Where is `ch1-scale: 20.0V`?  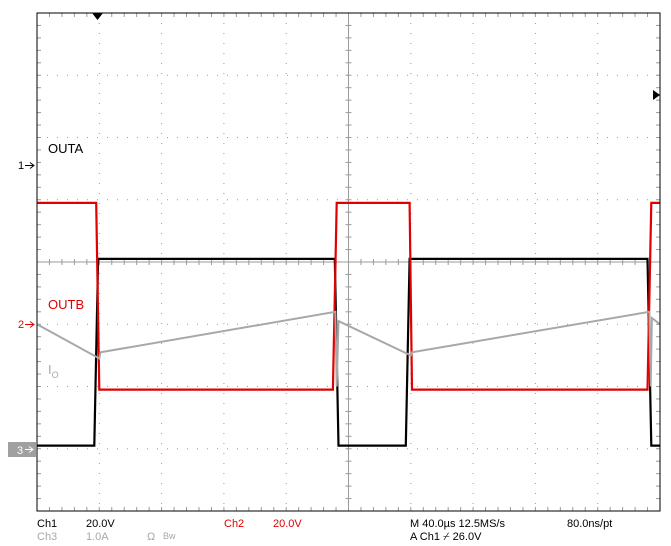 ch1-scale: 20.0V is located at coordinates (100, 524).